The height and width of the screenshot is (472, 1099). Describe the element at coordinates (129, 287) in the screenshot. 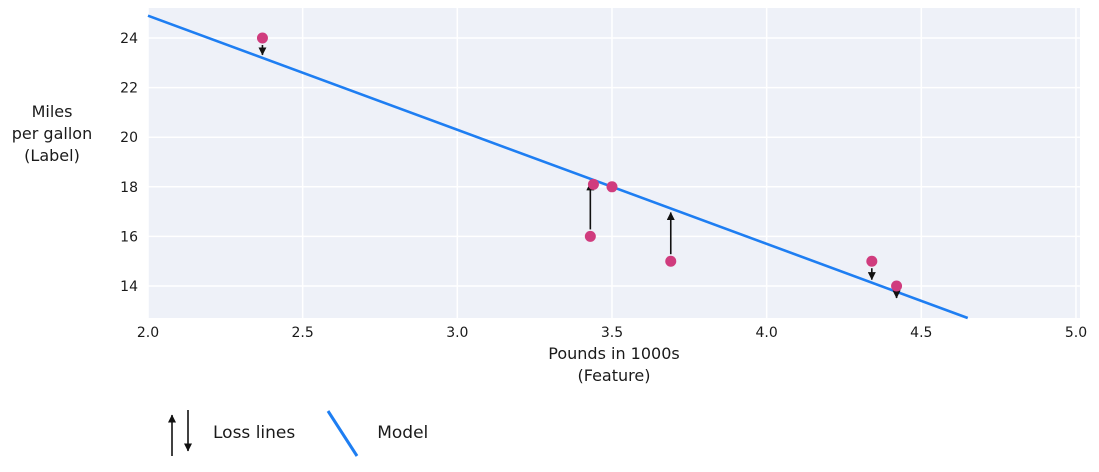

I see `y-tick-label: 14` at that location.